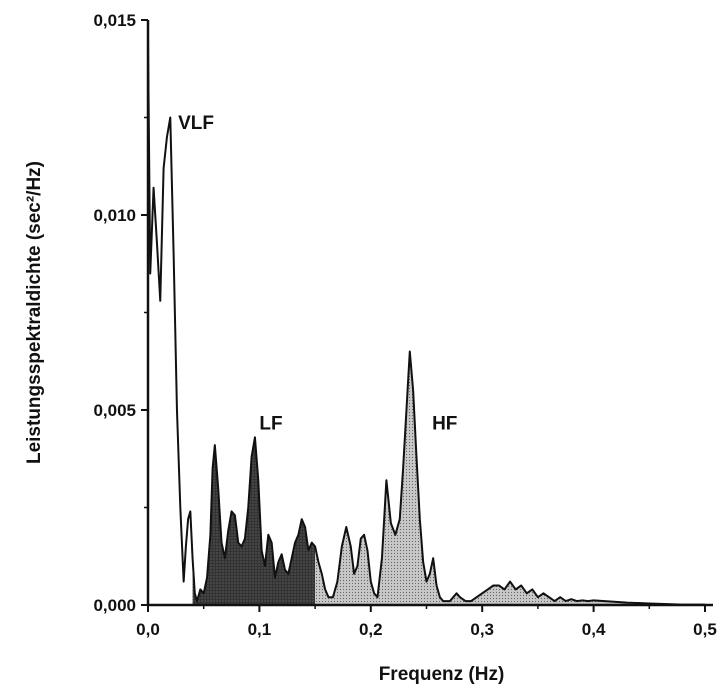  I want to click on band-area-lf, so click(254, 521).